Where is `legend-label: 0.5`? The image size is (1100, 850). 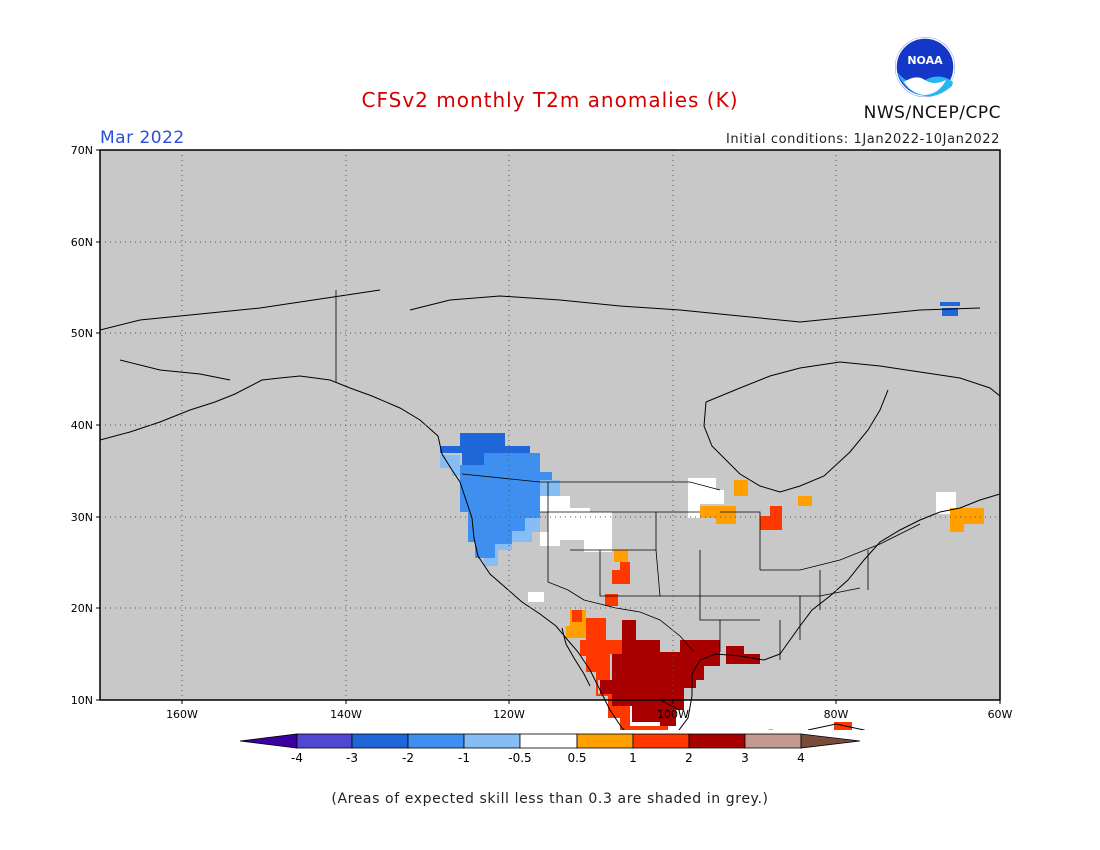 legend-label: 0.5 is located at coordinates (576, 758).